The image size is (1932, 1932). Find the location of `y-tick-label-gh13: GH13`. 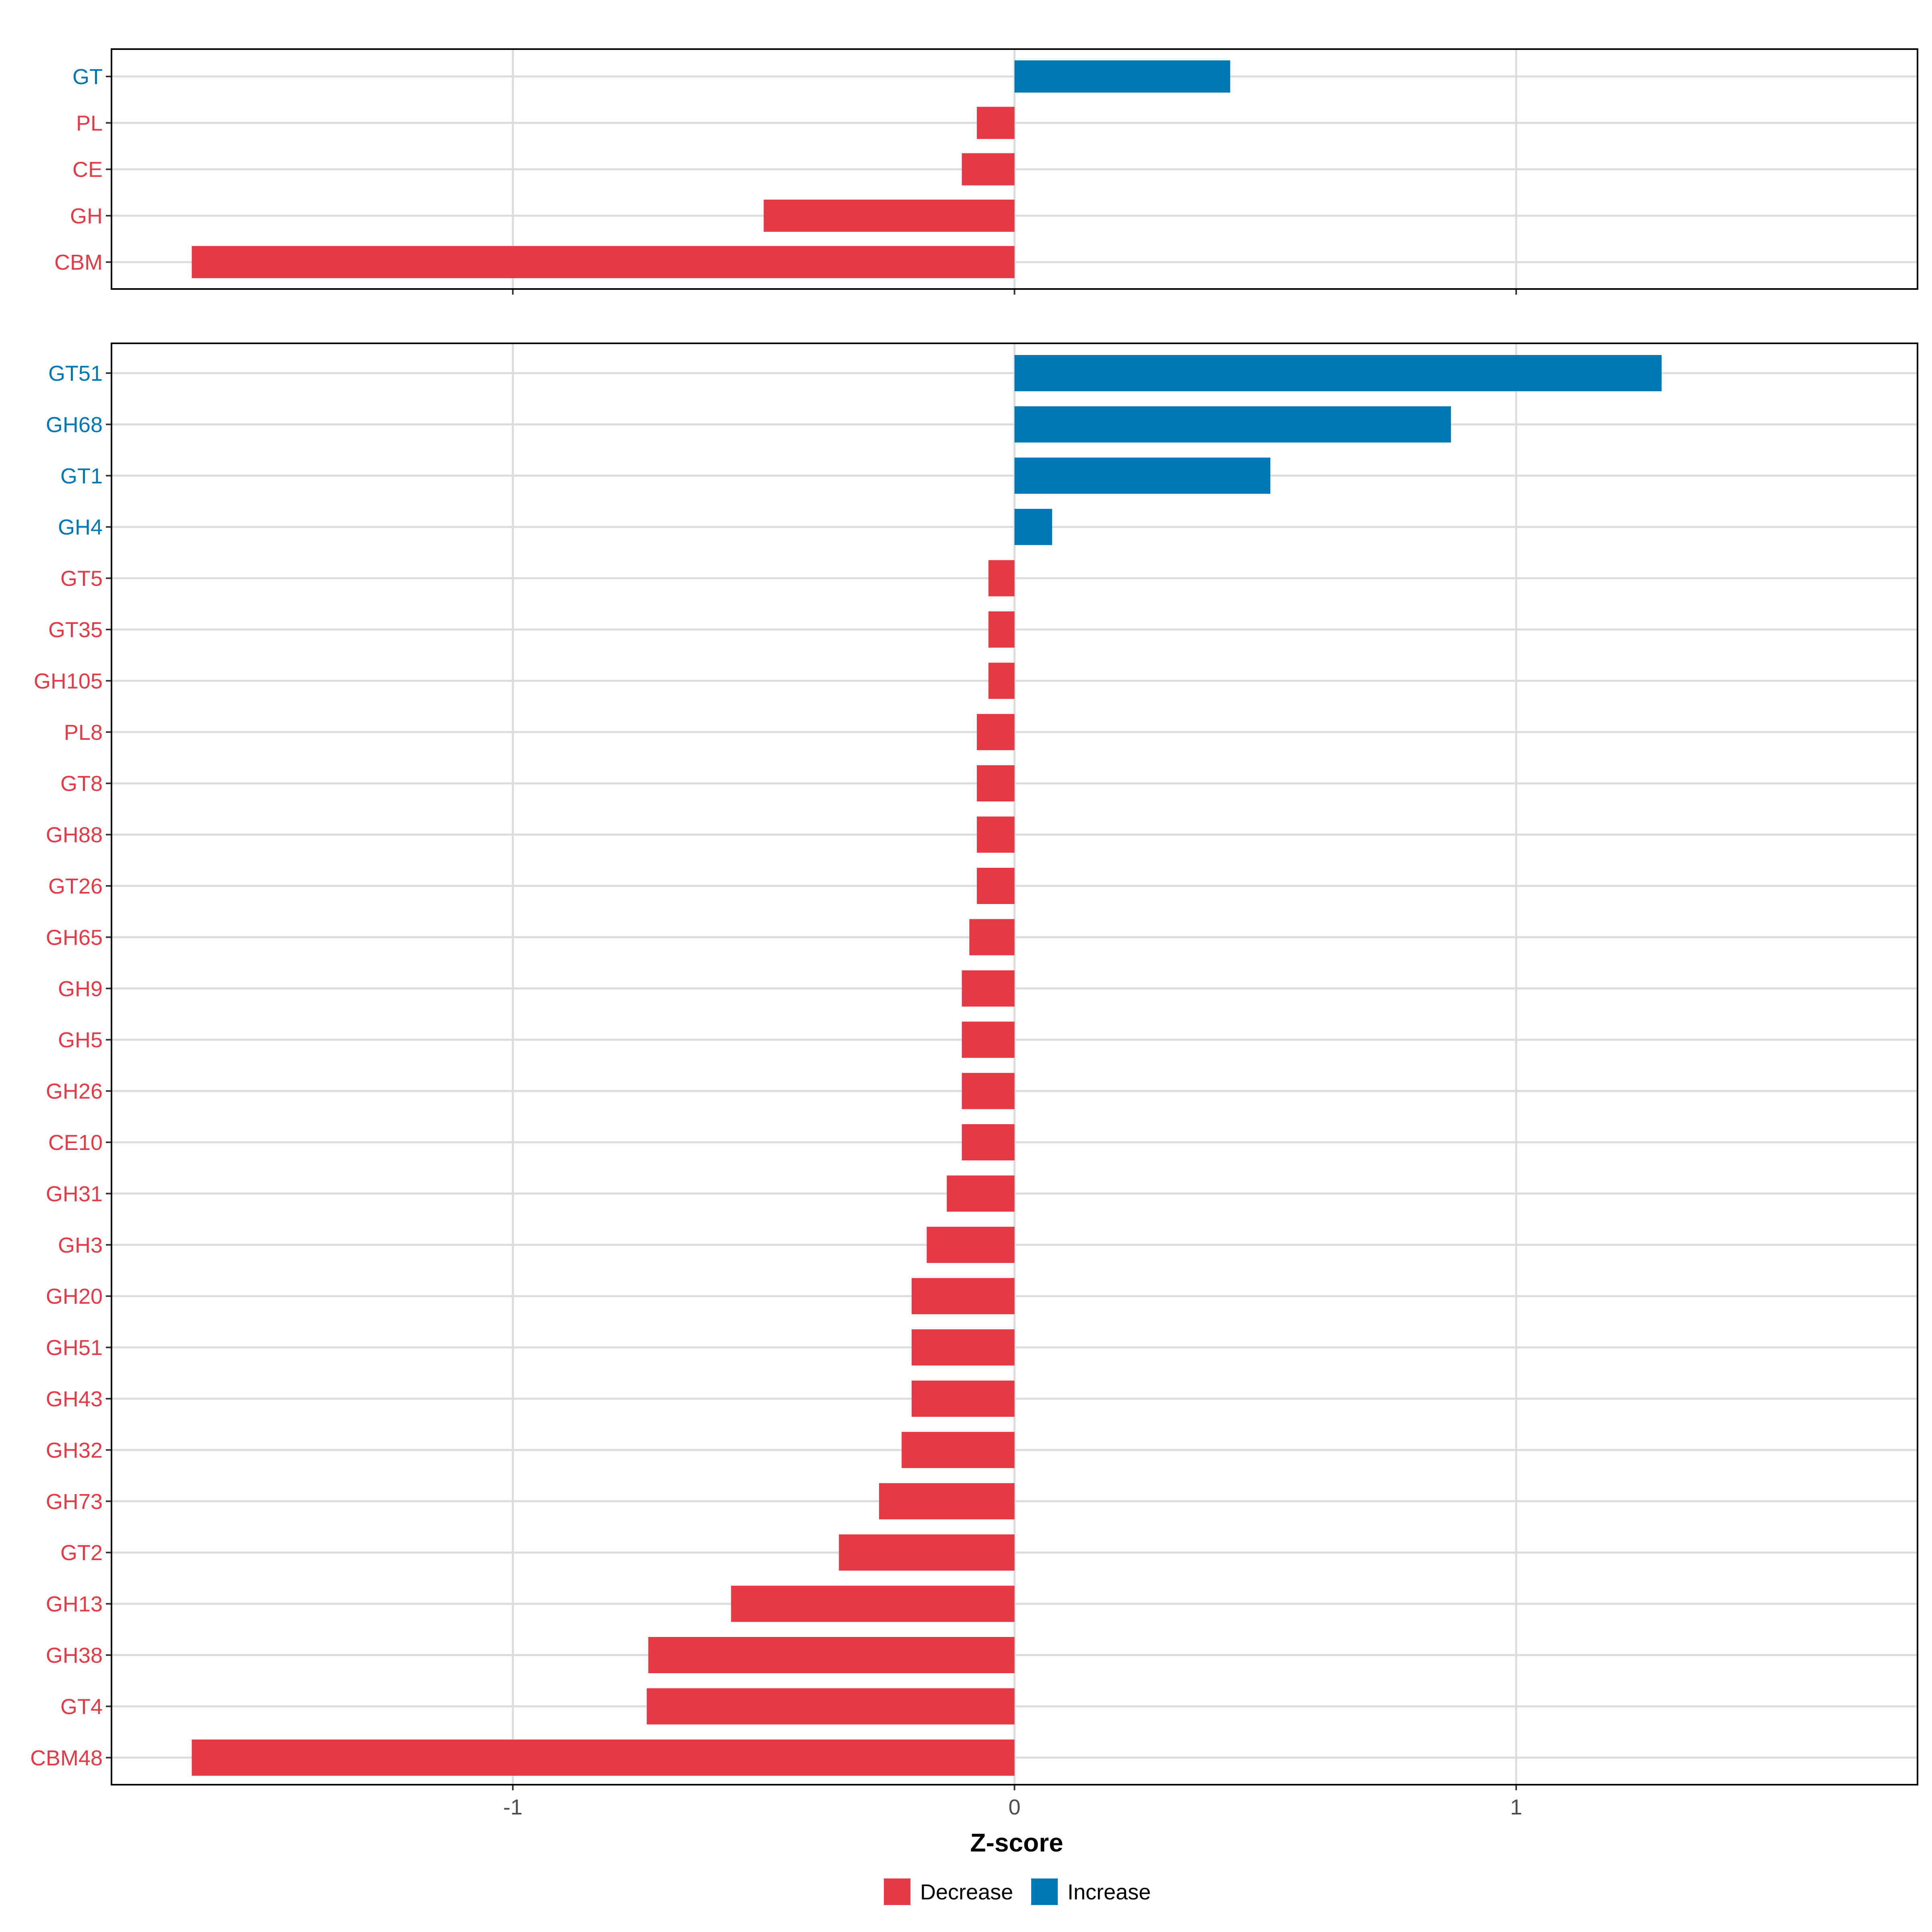

y-tick-label-gh13: GH13 is located at coordinates (74, 1604).